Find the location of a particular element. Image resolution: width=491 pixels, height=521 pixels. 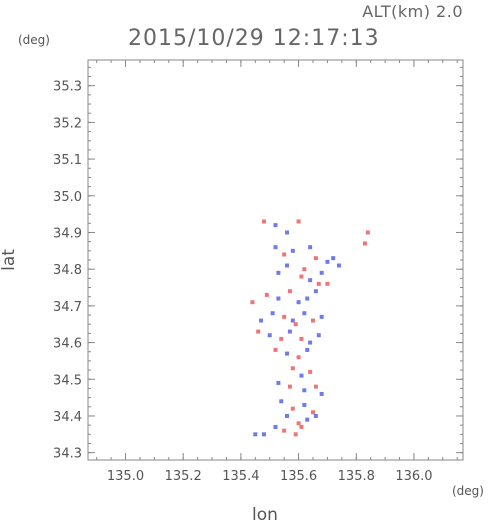

y-tick-label: 34.4 is located at coordinates (67, 417).